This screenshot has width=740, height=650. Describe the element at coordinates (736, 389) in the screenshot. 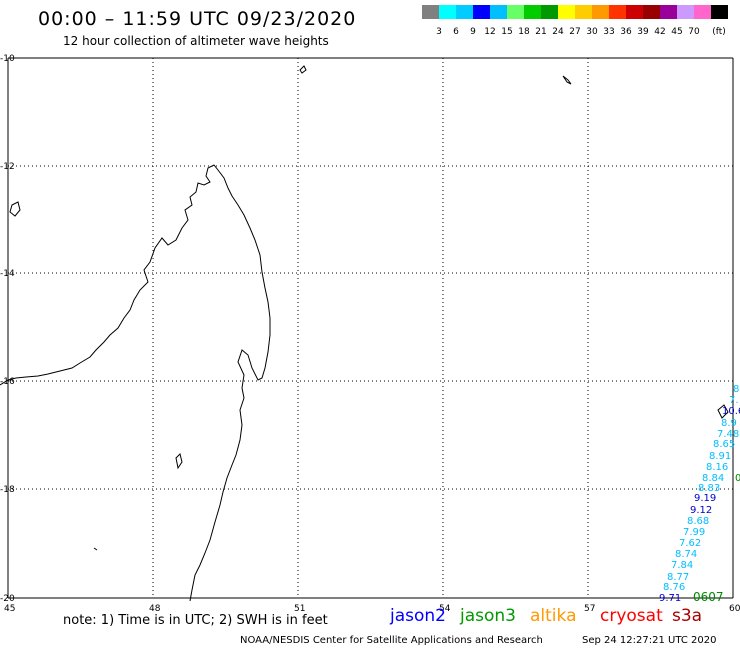

I see `wave-height-reading: 8` at that location.